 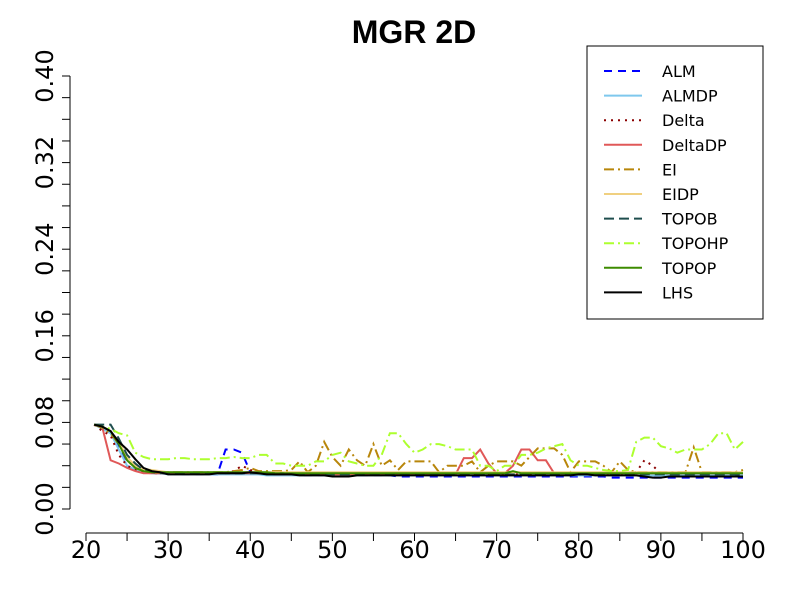 What do you see at coordinates (669, 169) in the screenshot?
I see `legend-label-ei: EI` at bounding box center [669, 169].